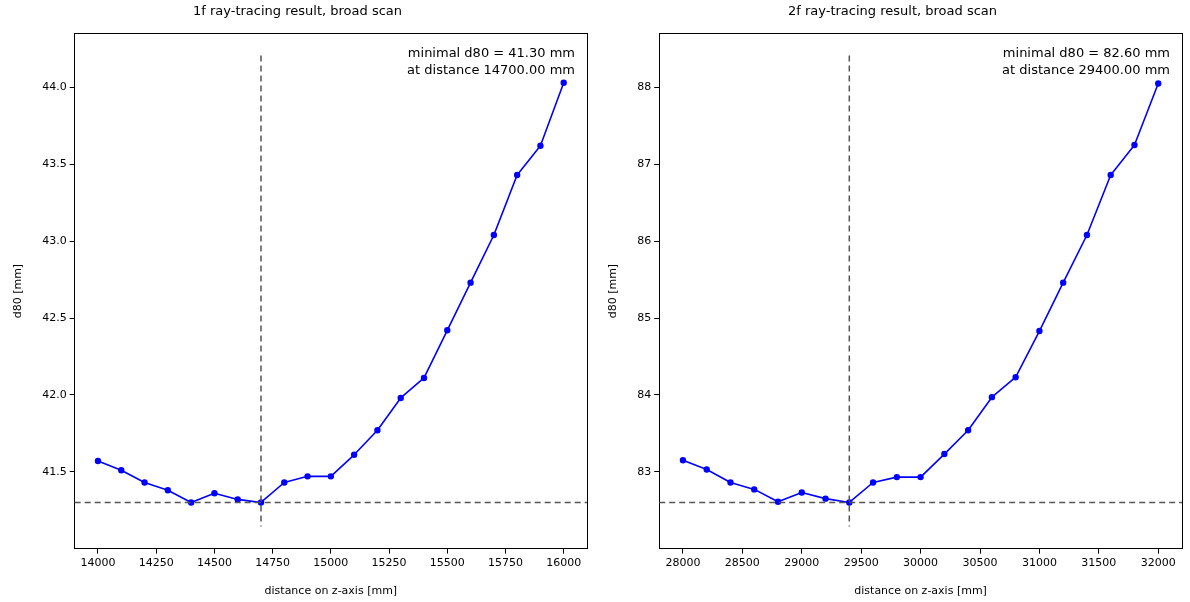  Describe the element at coordinates (1039, 563) in the screenshot. I see `x-tick-label: 31000` at that location.